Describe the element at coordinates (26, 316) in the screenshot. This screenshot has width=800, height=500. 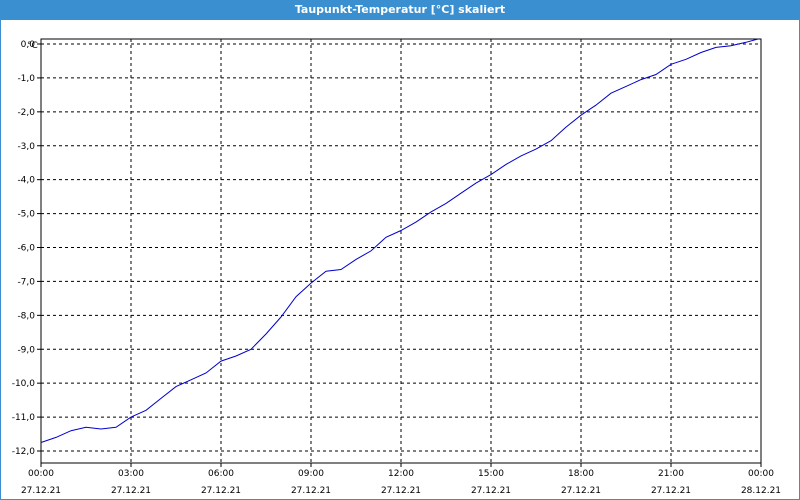
I see `y-tick-label: -8,0` at that location.